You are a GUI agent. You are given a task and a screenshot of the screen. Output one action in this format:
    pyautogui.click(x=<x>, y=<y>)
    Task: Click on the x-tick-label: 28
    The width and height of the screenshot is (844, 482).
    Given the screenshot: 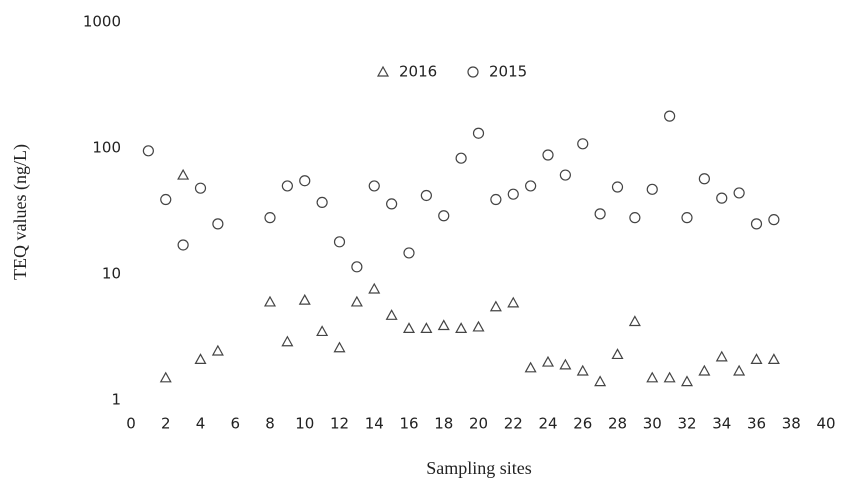 What is the action you would take?
    pyautogui.click(x=617, y=424)
    